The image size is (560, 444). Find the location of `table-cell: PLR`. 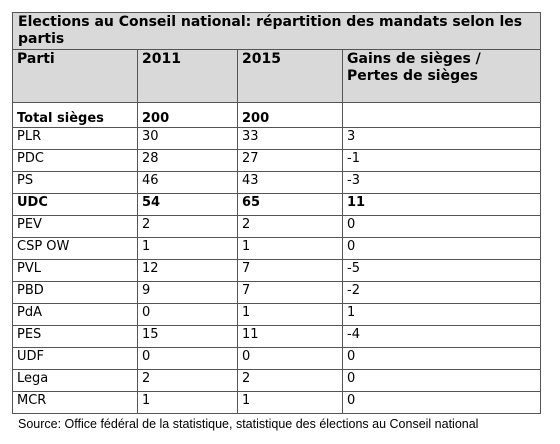

table-cell: PLR is located at coordinates (75, 138).